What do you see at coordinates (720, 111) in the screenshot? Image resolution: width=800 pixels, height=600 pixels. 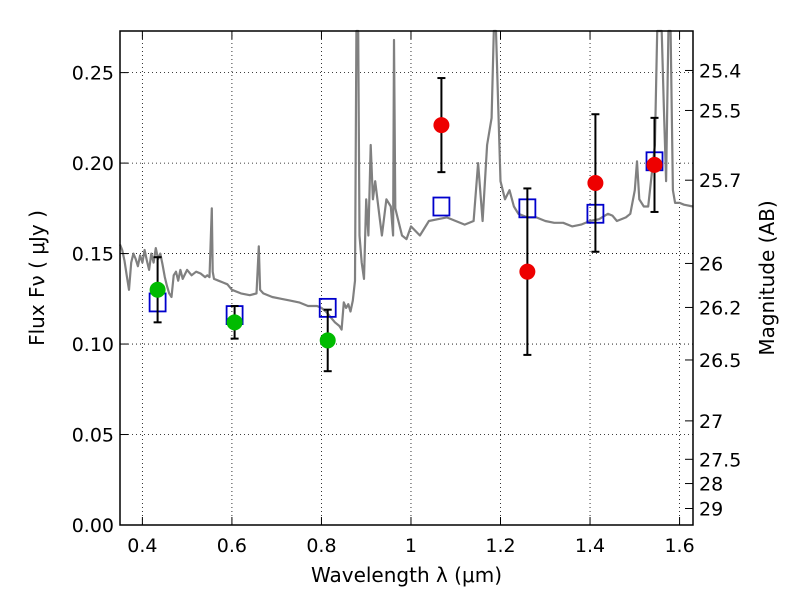 I see `y-right-tick-label: 25.5` at bounding box center [720, 111].